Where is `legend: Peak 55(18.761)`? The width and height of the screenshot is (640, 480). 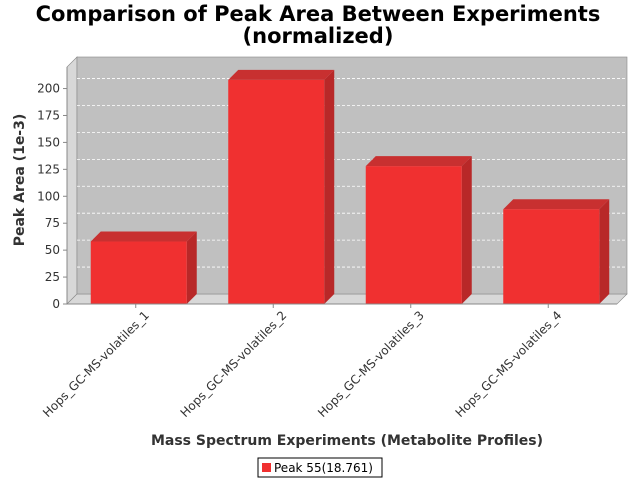 legend: Peak 55(18.761) is located at coordinates (320, 467).